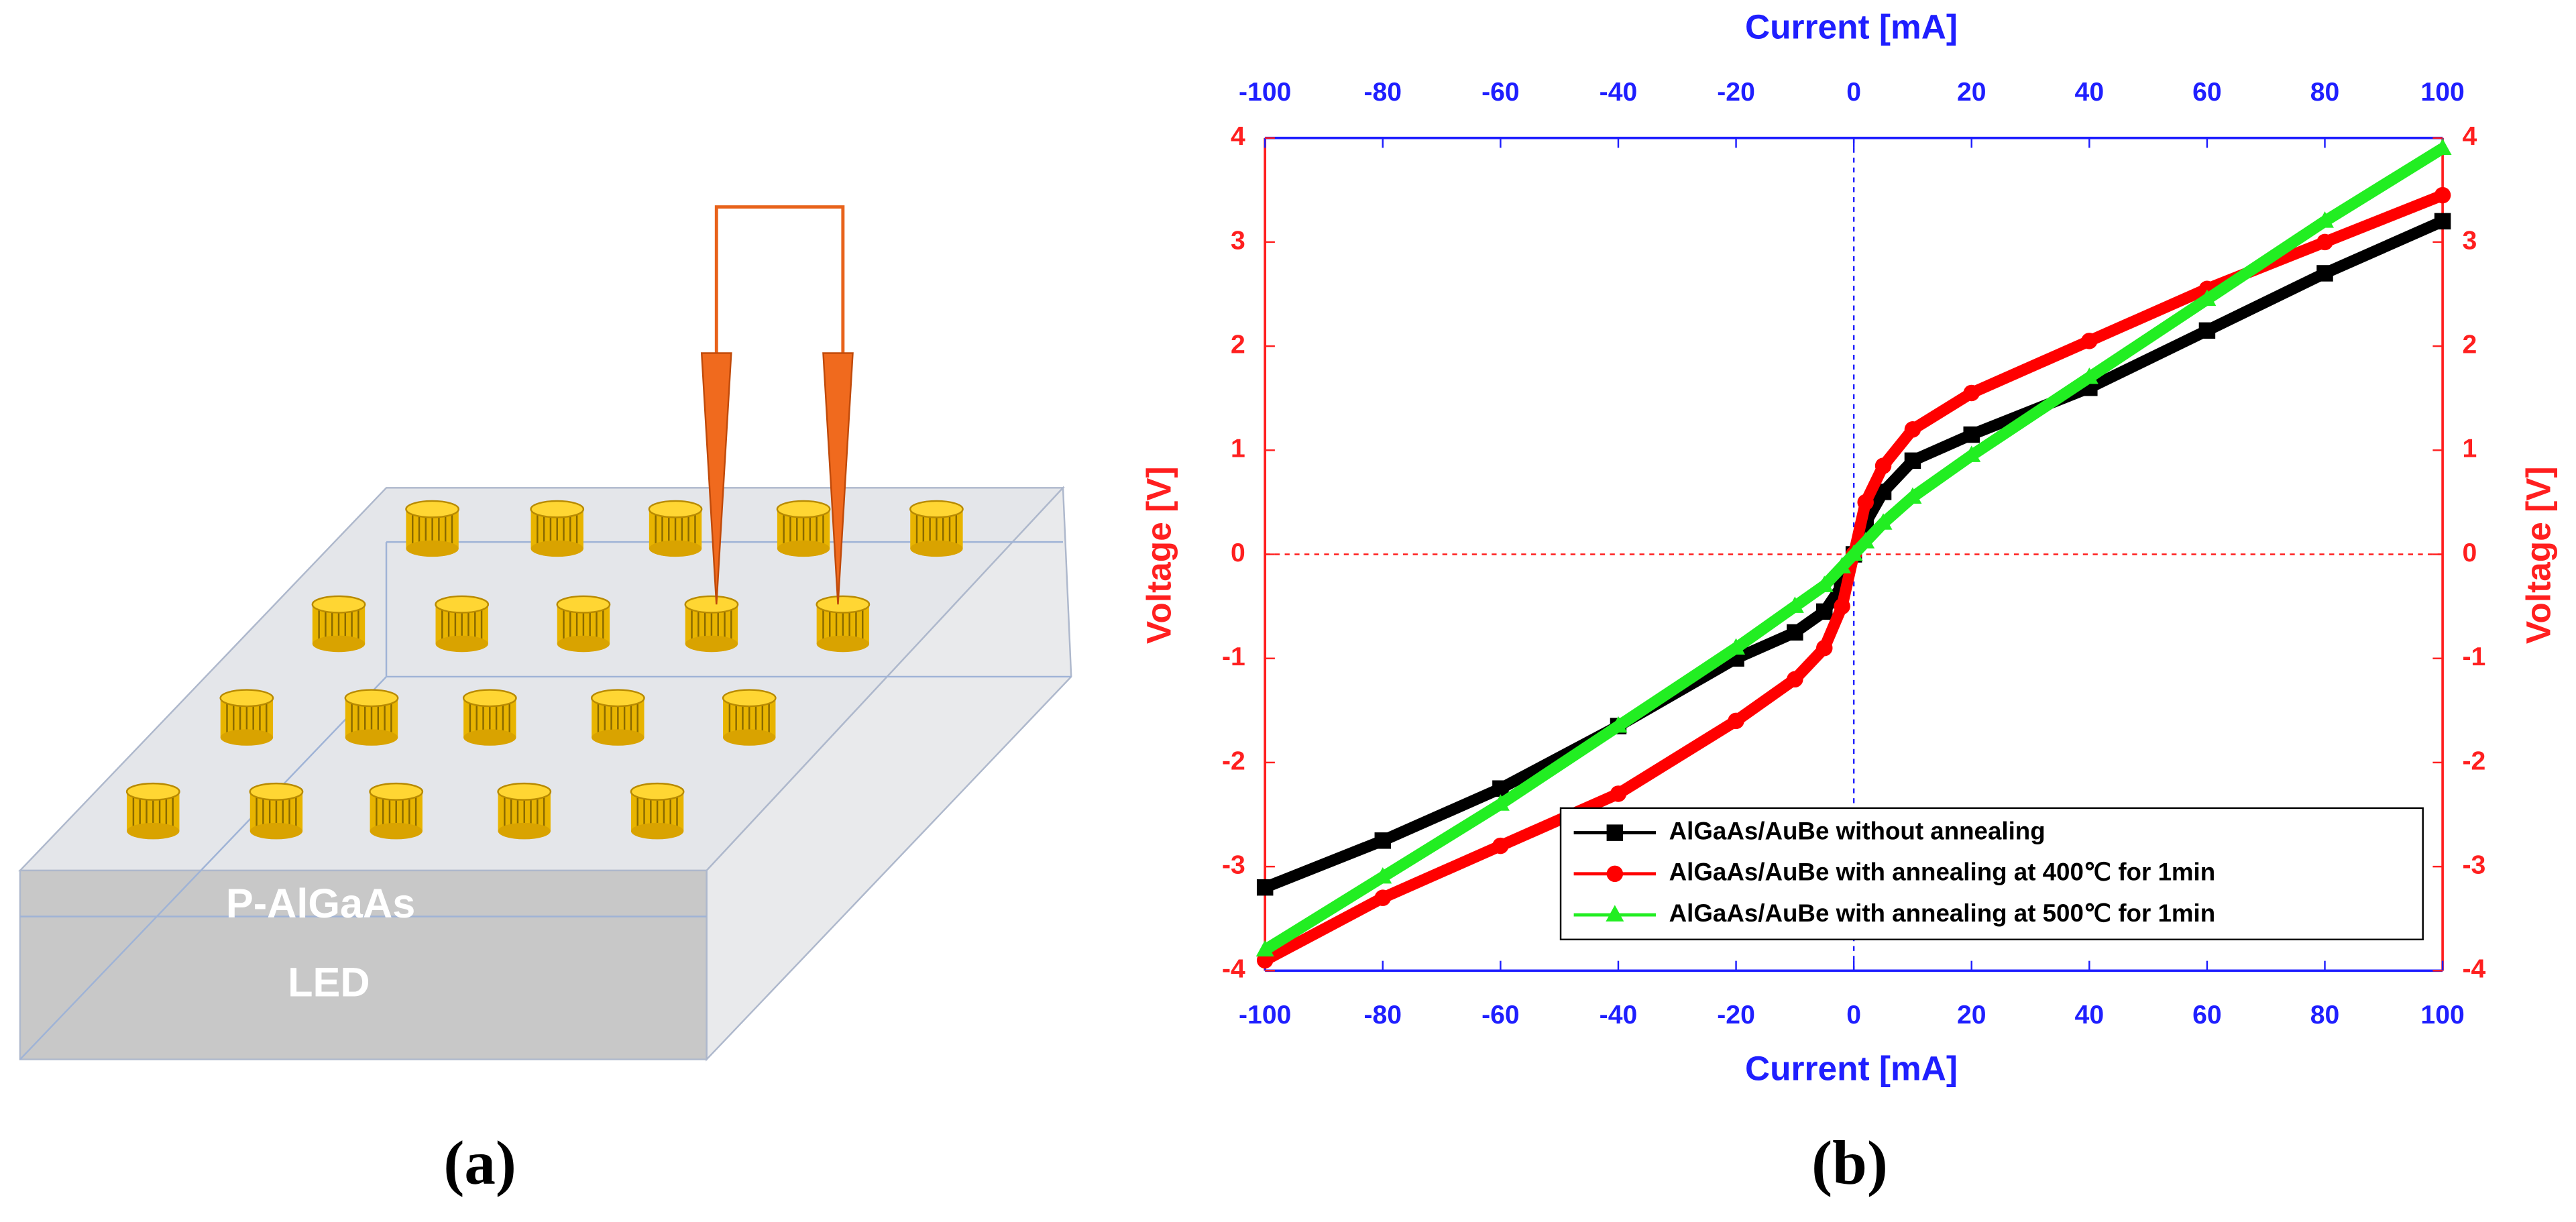 The width and height of the screenshot is (2576, 1222). Describe the element at coordinates (1233, 657) in the screenshot. I see `y-tick-label: -1` at that location.